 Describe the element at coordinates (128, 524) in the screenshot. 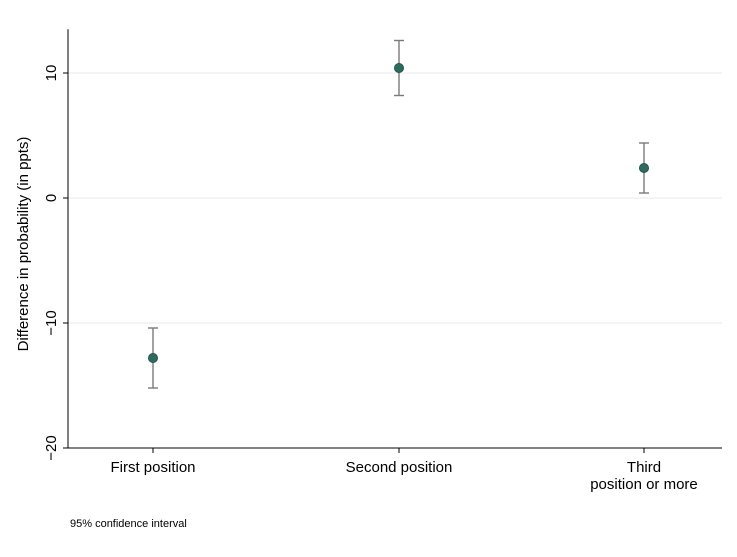

I see `confidence-interval-note: 95% confidence interval` at that location.